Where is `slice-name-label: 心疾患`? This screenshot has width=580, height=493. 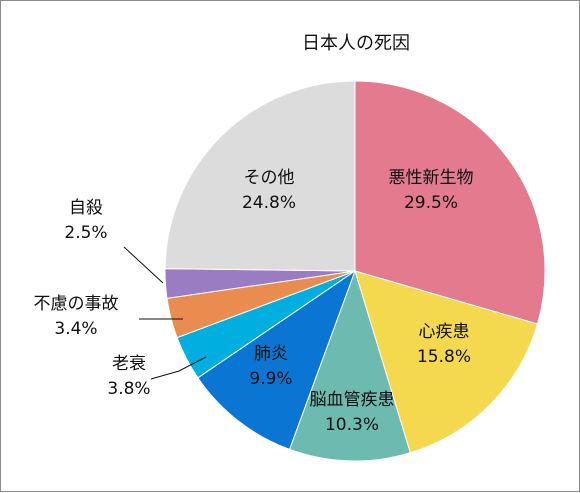 slice-name-label: 心疾患 is located at coordinates (444, 332).